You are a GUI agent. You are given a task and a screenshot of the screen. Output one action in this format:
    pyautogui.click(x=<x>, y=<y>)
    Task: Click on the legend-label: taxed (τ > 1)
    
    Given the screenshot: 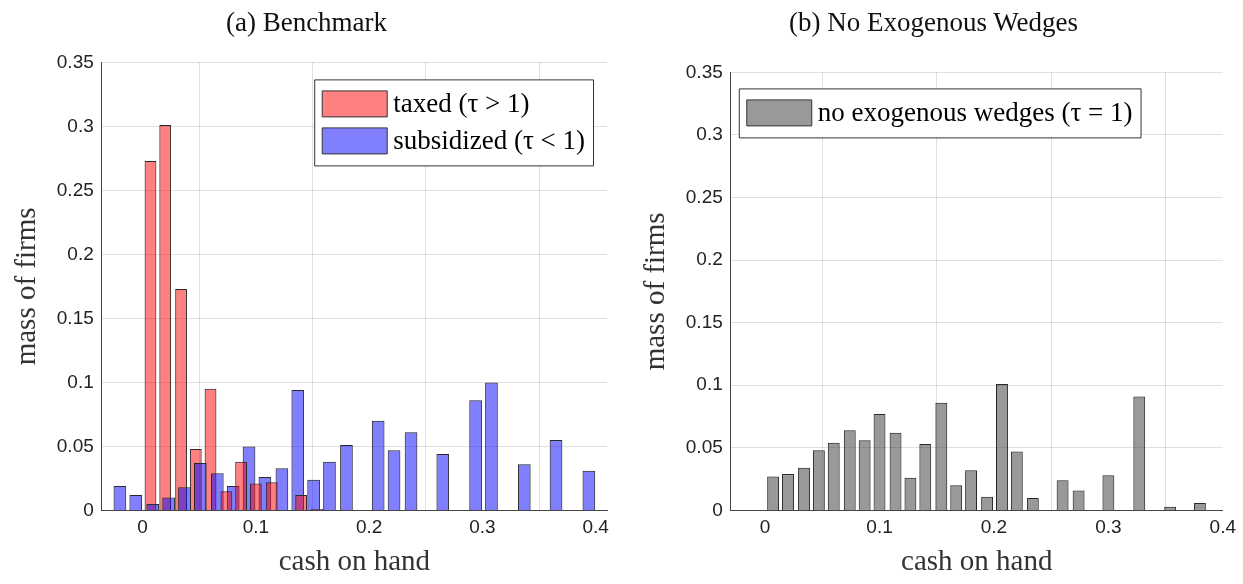 What is the action you would take?
    pyautogui.click(x=461, y=102)
    